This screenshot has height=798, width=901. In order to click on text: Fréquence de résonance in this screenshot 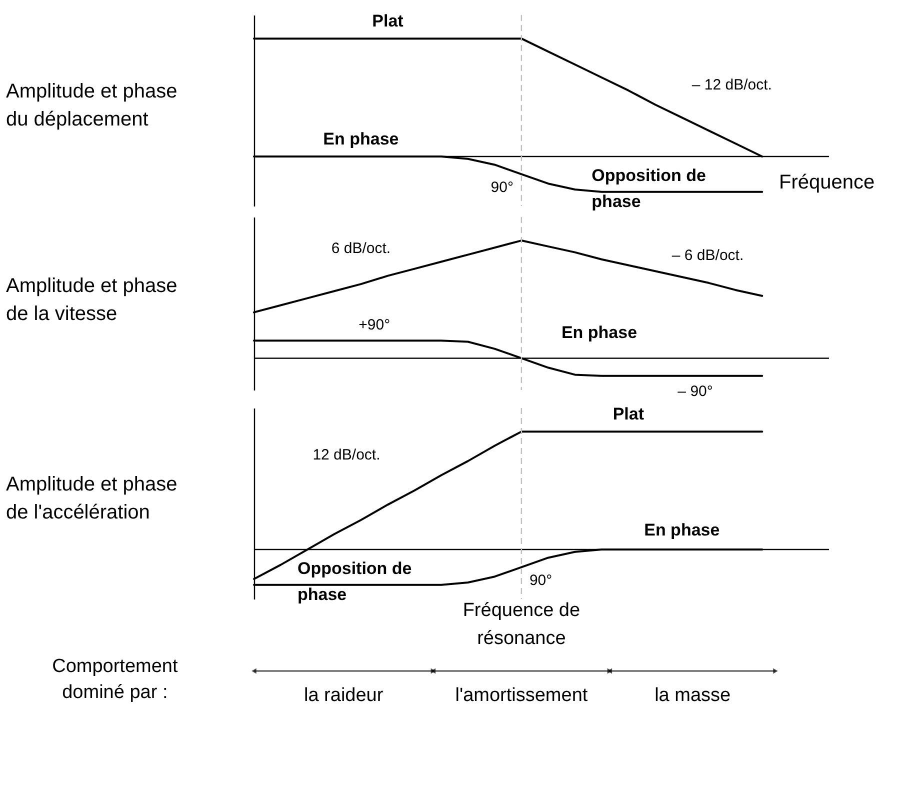, I will do `click(521, 624)`.